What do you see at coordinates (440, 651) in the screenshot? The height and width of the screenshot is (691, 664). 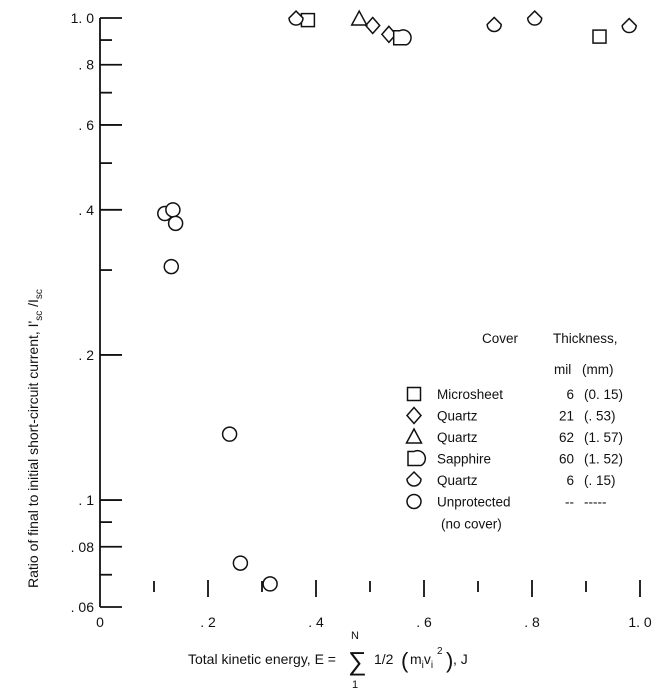 I see `svg-text: 2` at bounding box center [440, 651].